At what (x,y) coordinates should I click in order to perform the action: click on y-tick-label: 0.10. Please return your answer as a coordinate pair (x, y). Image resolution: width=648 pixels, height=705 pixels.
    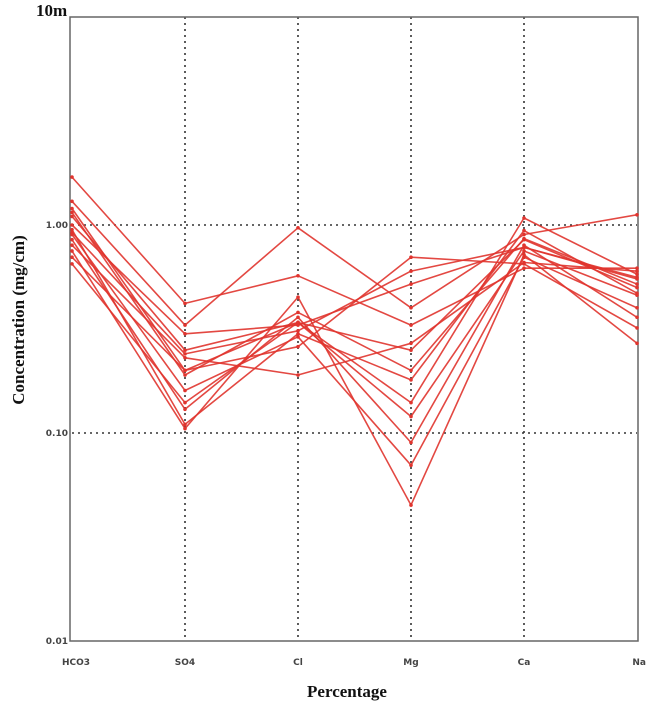
    Looking at the image, I should click on (57, 434).